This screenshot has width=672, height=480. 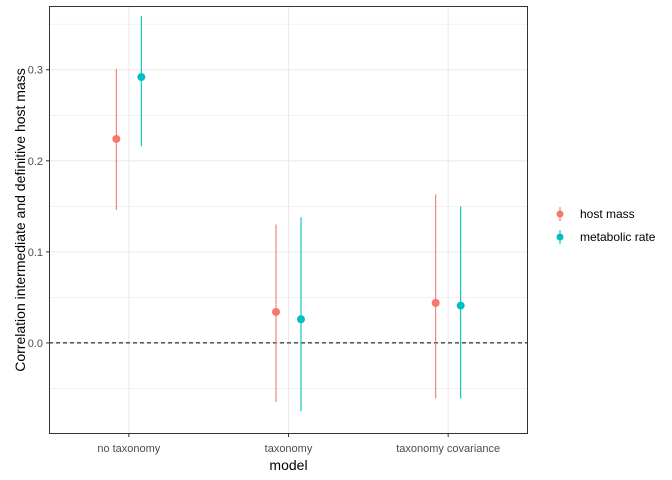 What do you see at coordinates (288, 465) in the screenshot?
I see `x-axis-title: model` at bounding box center [288, 465].